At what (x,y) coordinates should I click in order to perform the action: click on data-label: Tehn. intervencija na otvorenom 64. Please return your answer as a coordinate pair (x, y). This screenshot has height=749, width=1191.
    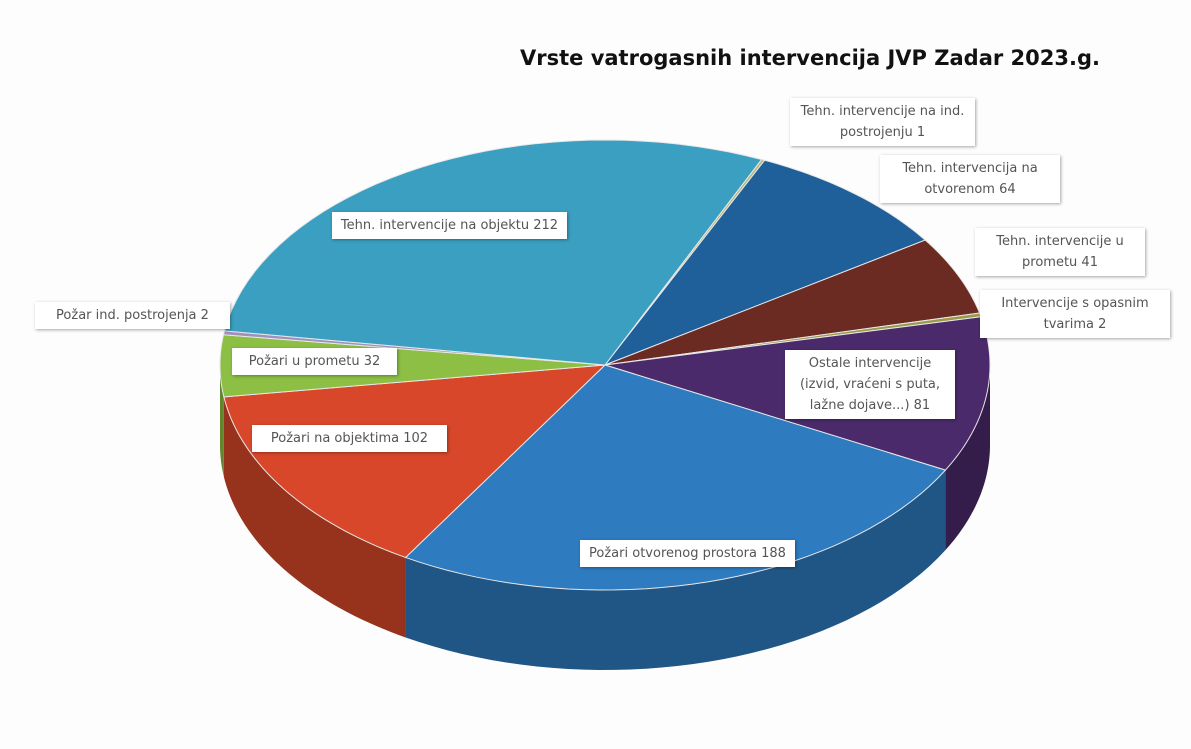
    Looking at the image, I should click on (970, 179).